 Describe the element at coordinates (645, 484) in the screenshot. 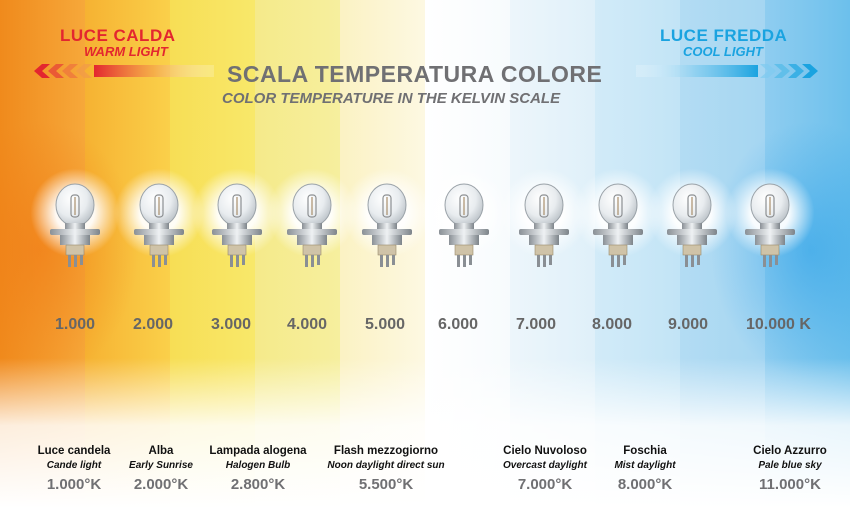

I see `source-kelvin: 8.000°K` at that location.